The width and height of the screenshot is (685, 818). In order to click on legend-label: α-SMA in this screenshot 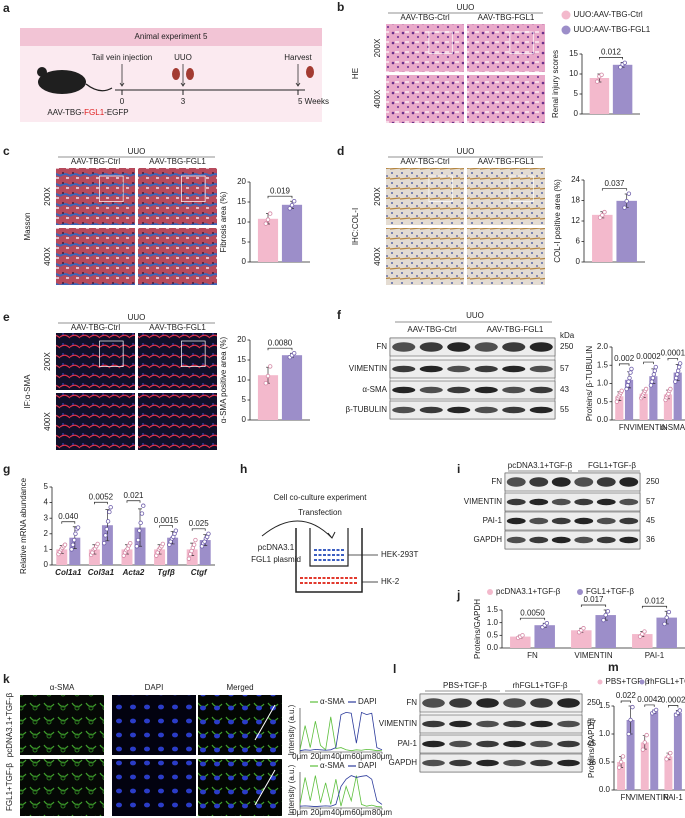, I will do `click(332, 701)`.